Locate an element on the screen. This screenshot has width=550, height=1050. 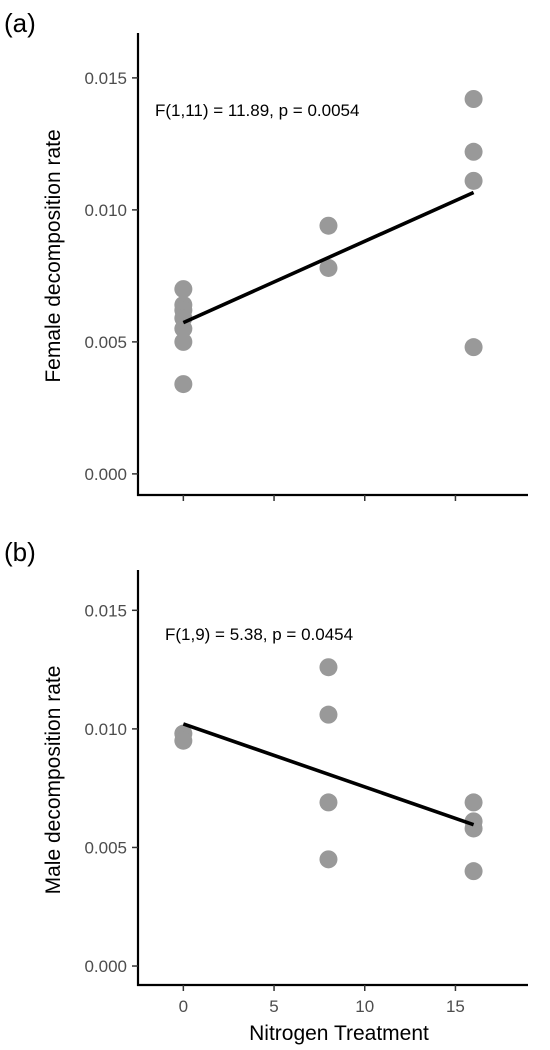
panel-label: (a) is located at coordinates (20, 23).